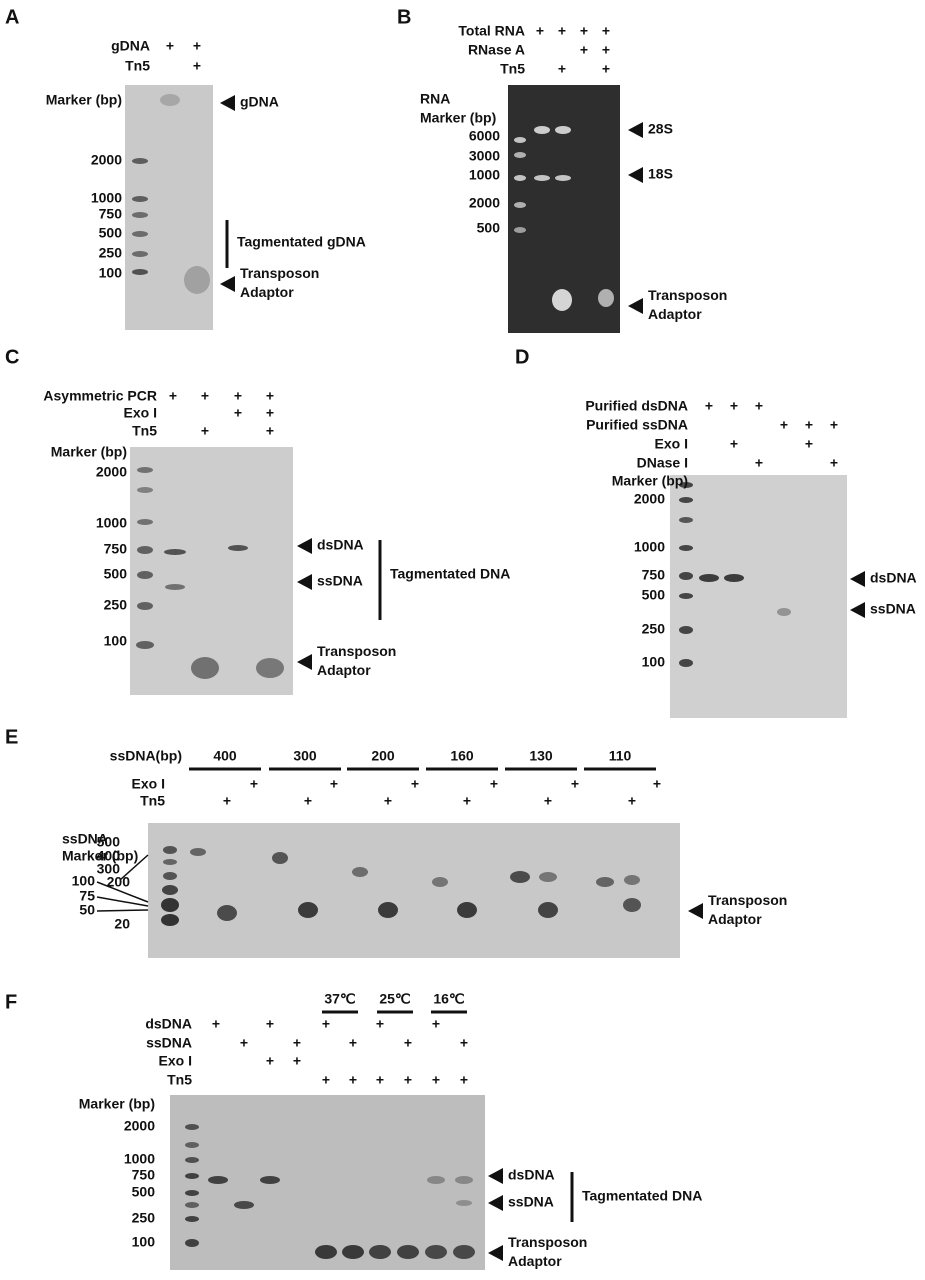 Image resolution: width=925 pixels, height=1280 pixels. Describe the element at coordinates (435, 99) in the screenshot. I see `marker-label: RNA` at that location.